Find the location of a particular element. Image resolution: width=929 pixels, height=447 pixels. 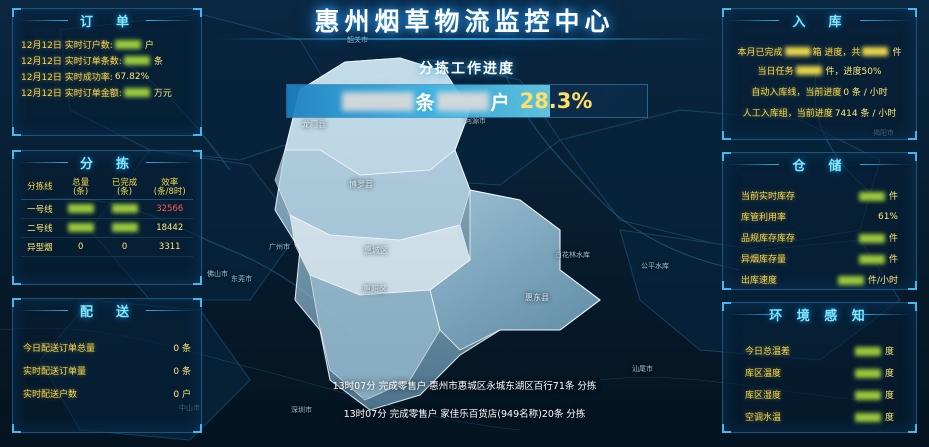

environment-row: 库区温度 度 is located at coordinates (819, 372).